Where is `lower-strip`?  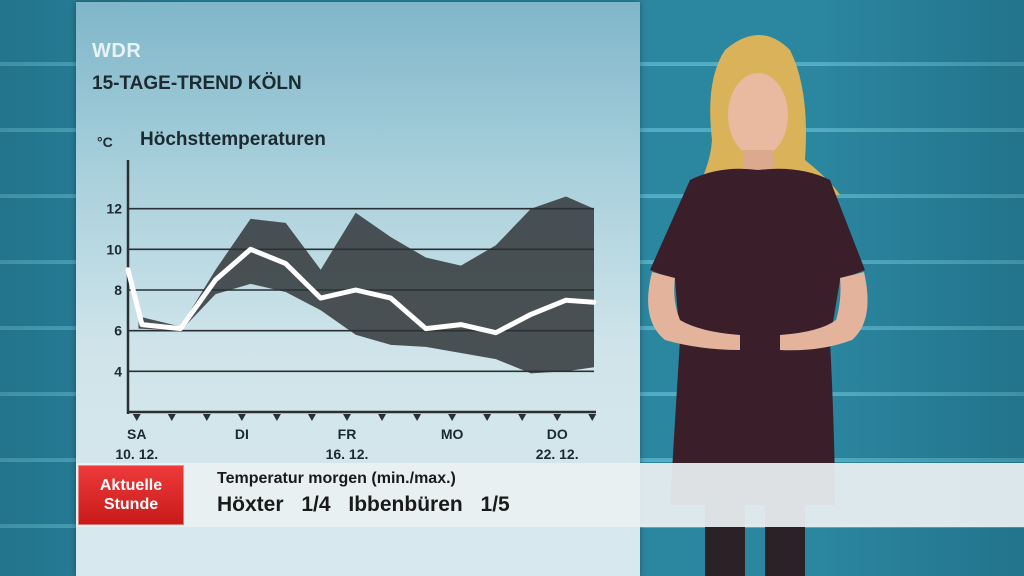
lower-strip is located at coordinates (358, 551).